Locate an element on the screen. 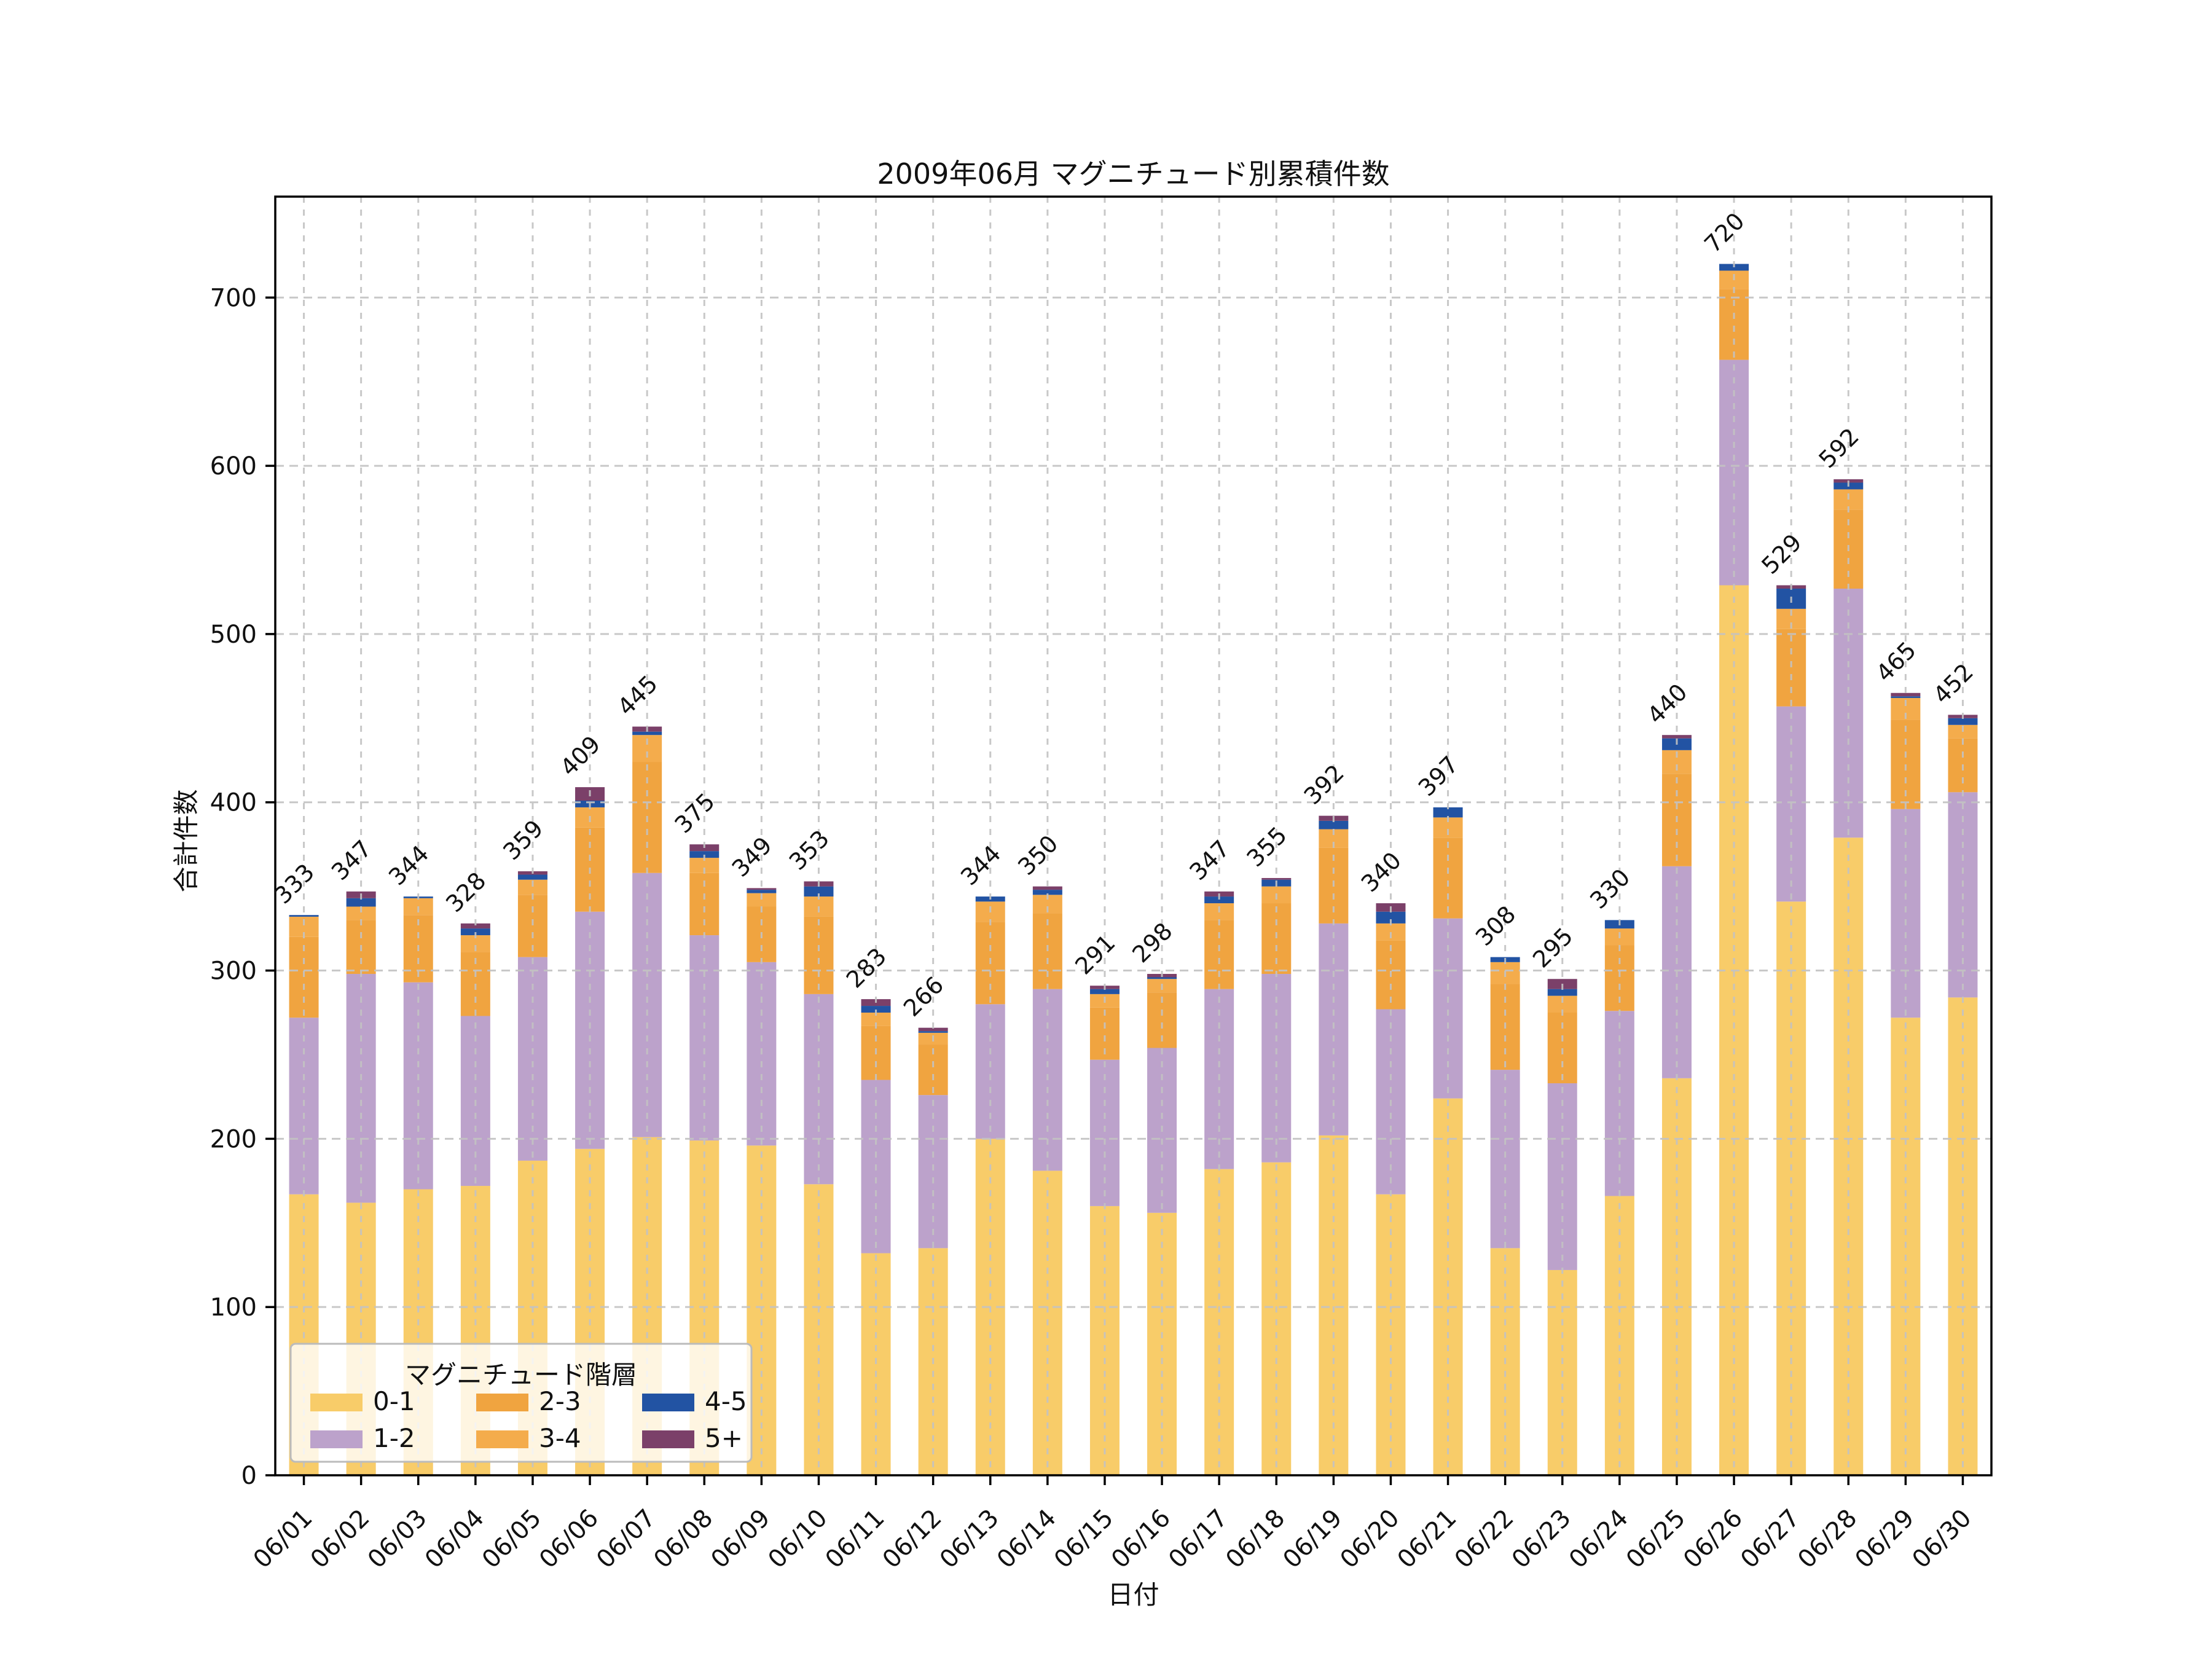 The width and height of the screenshot is (2212, 1659). bar-total-label: 349 is located at coordinates (752, 856).